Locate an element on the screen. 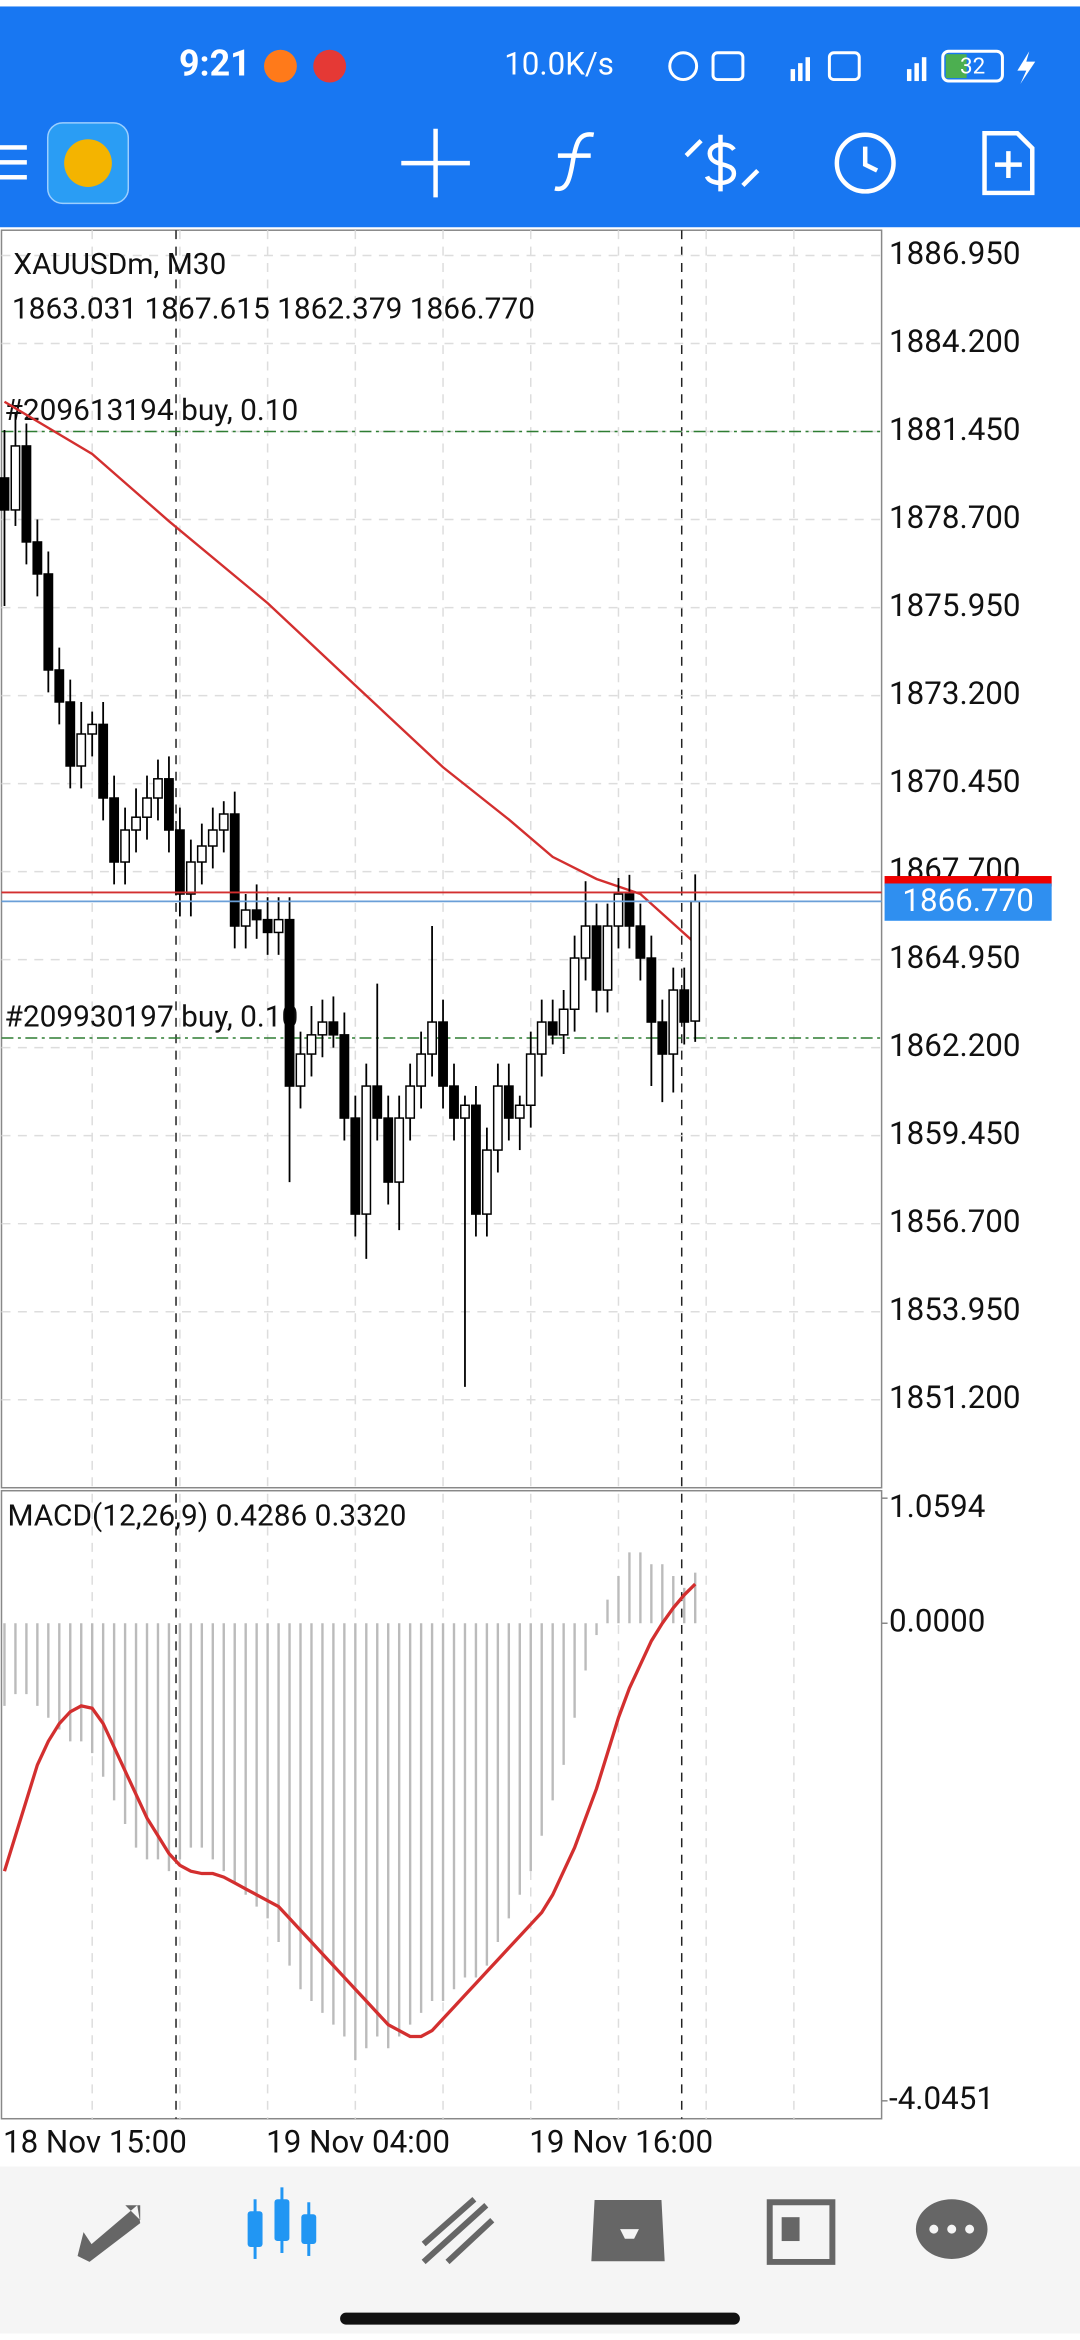 This screenshot has height=2340, width=1080. macd-tick-label: -4.0451 is located at coordinates (941, 2098).